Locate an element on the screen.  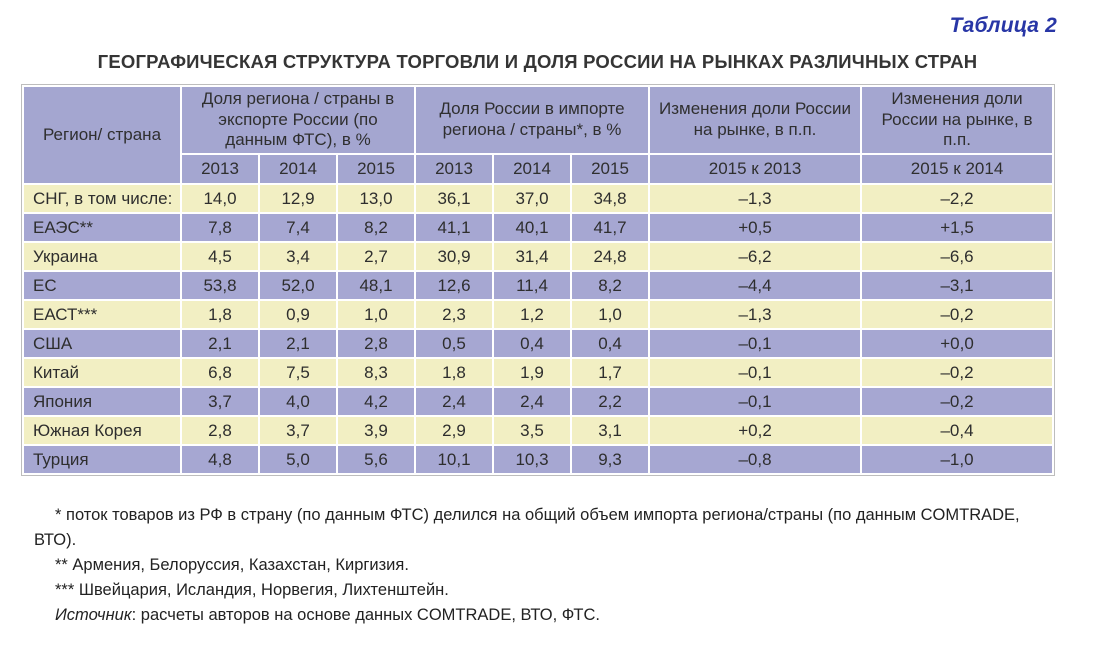
table-row: Китай 6,8 7,5 8,3 1,8 1,9 1,7 –0,1 –0,2 is located at coordinates (538, 373).